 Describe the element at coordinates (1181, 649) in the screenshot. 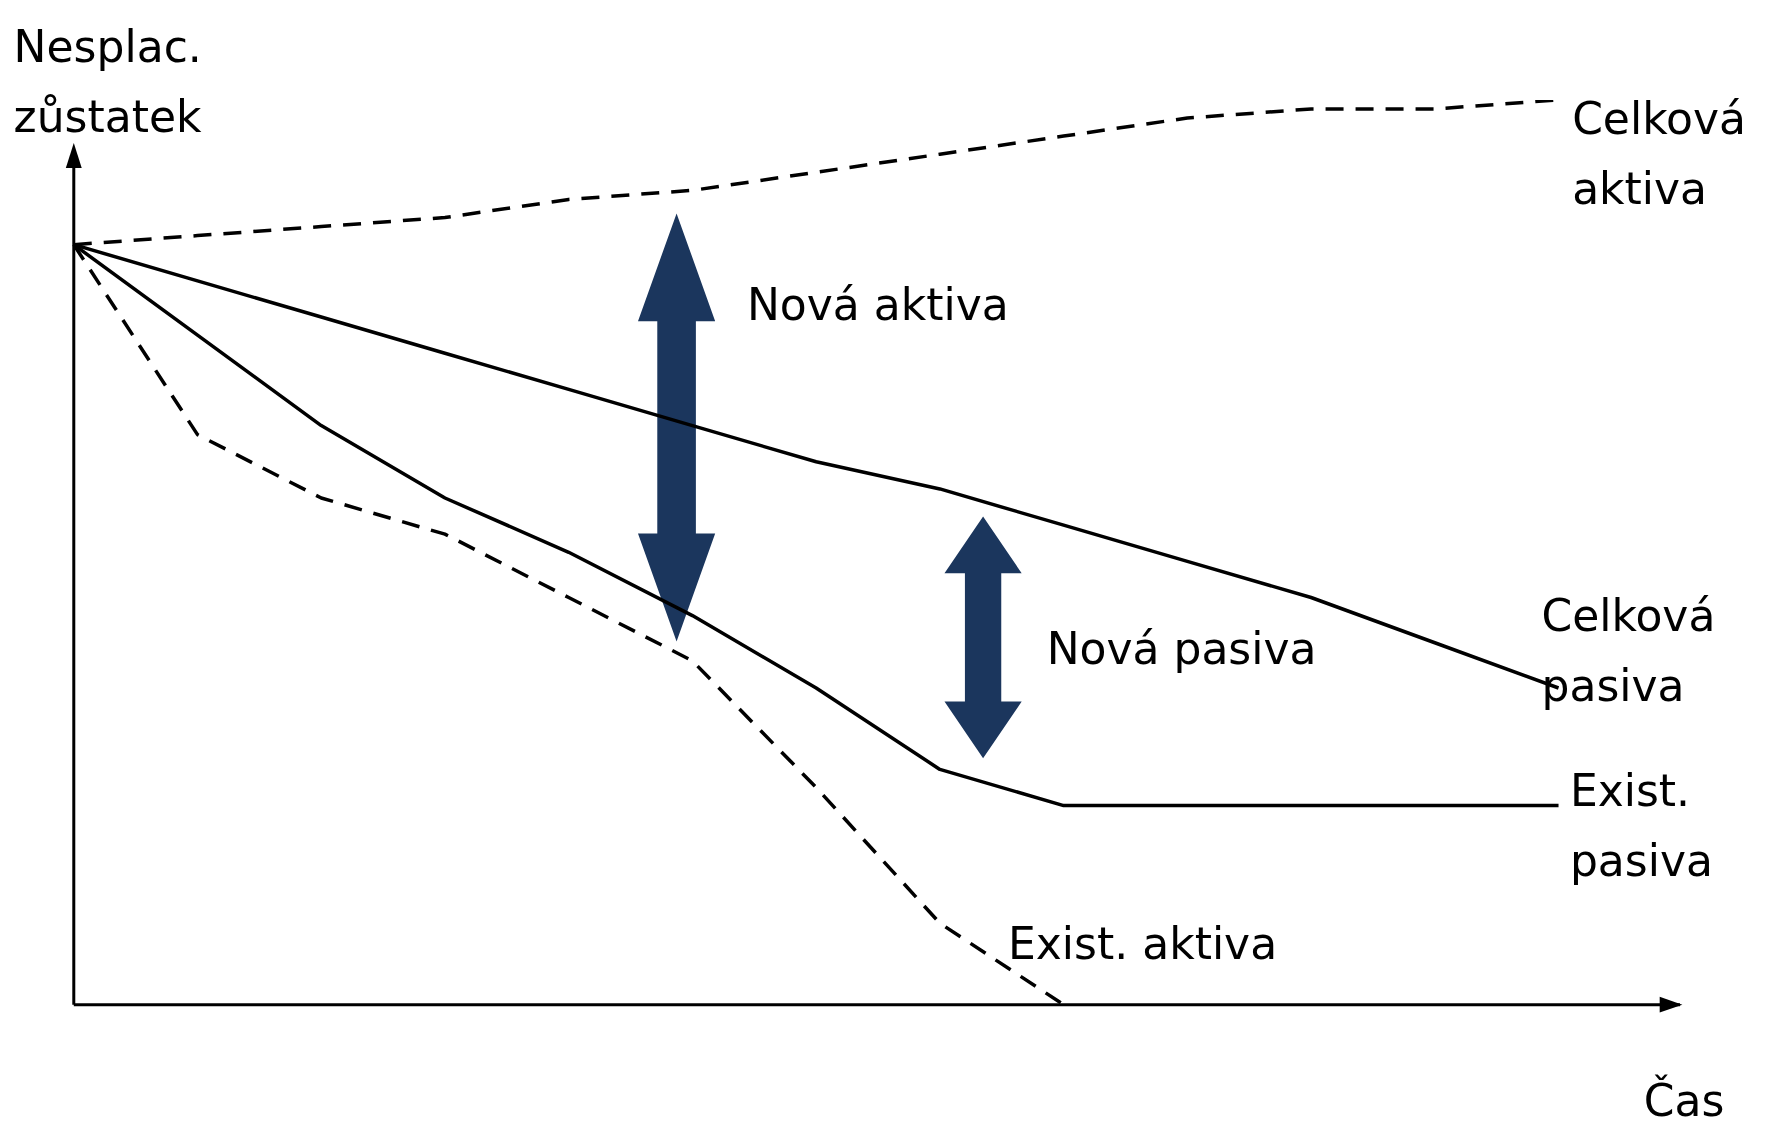

I see `annotation: Nová pasiva` at that location.